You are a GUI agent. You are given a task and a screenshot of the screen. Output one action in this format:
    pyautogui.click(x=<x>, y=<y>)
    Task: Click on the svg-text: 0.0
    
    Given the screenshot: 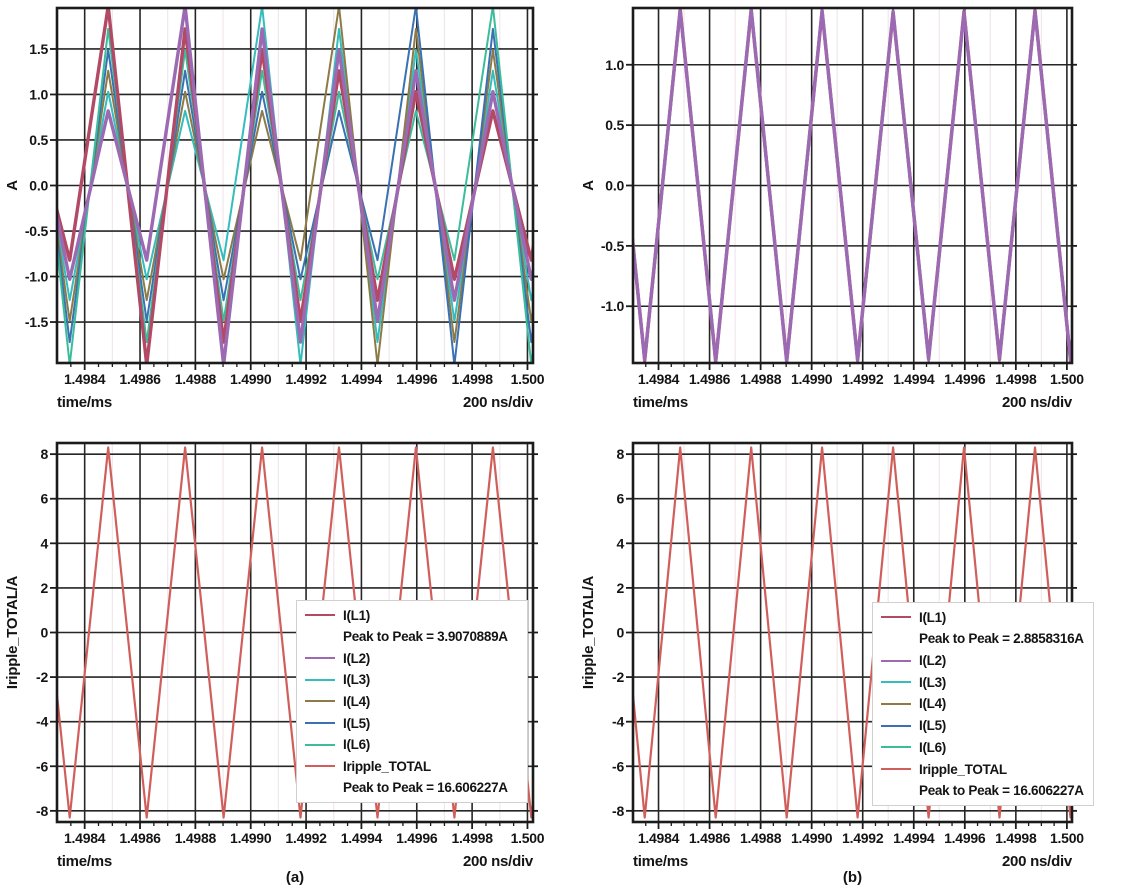 What is the action you would take?
    pyautogui.click(x=614, y=186)
    